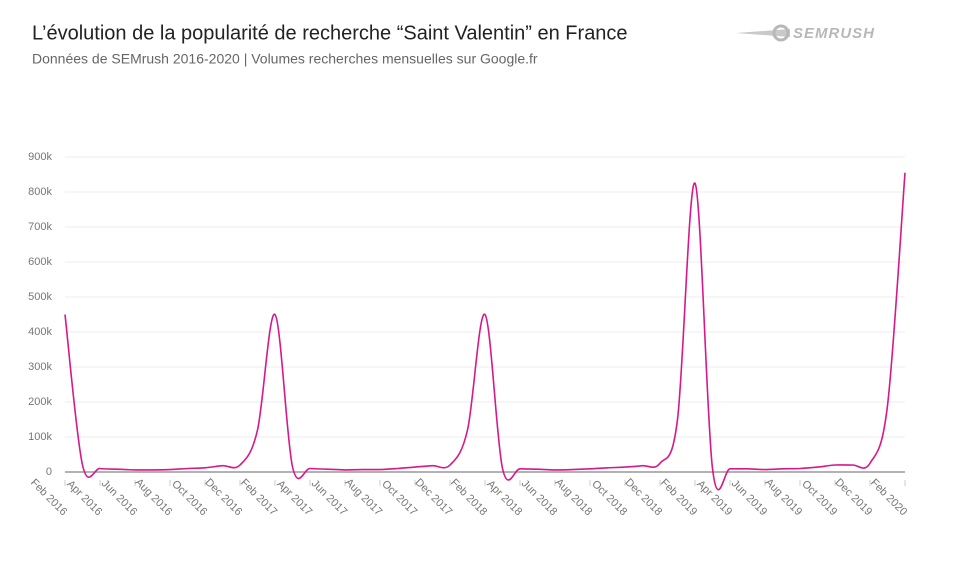  I want to click on x-tick-label: Feb 2016, so click(48, 497).